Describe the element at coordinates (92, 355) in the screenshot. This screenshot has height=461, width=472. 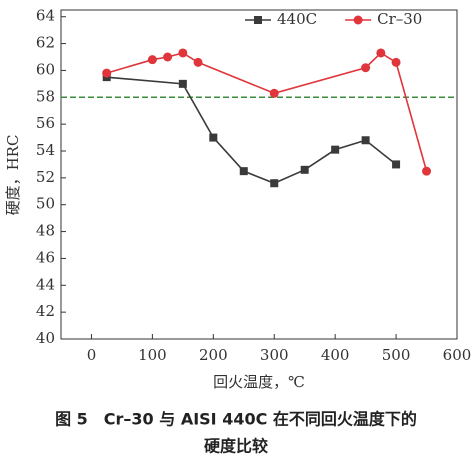
I see `x-tick-label: 0` at that location.